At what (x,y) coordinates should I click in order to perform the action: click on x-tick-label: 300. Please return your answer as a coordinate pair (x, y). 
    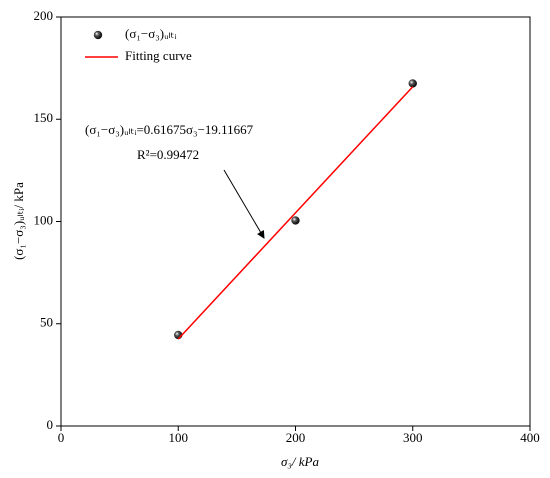
    Looking at the image, I should click on (413, 437).